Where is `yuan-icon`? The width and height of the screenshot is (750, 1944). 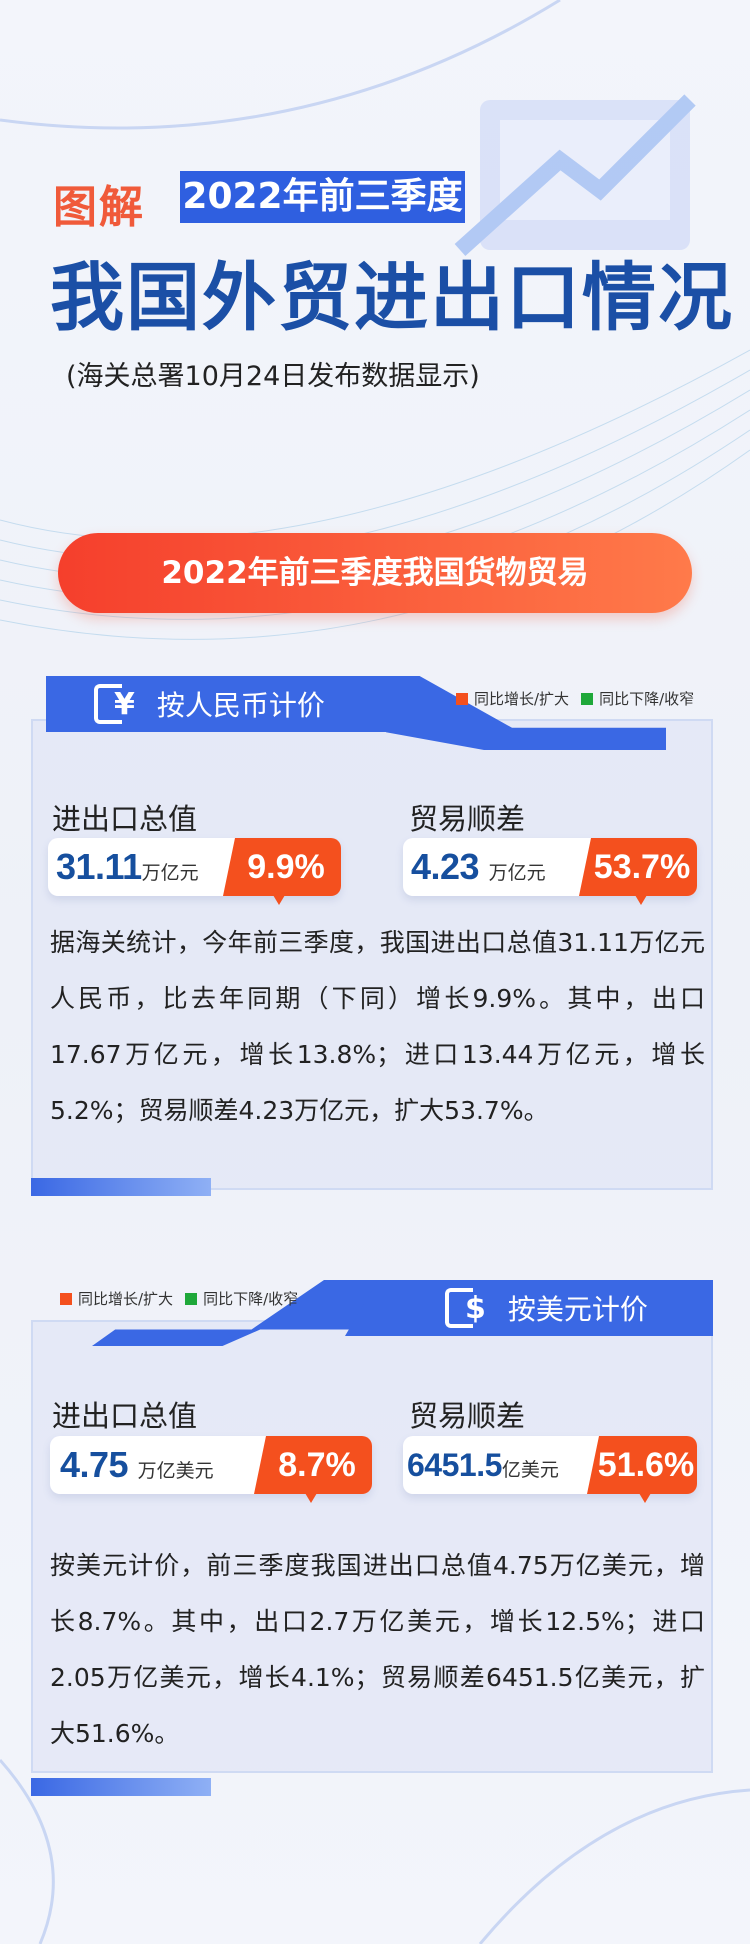
yuan-icon is located at coordinates (108, 704).